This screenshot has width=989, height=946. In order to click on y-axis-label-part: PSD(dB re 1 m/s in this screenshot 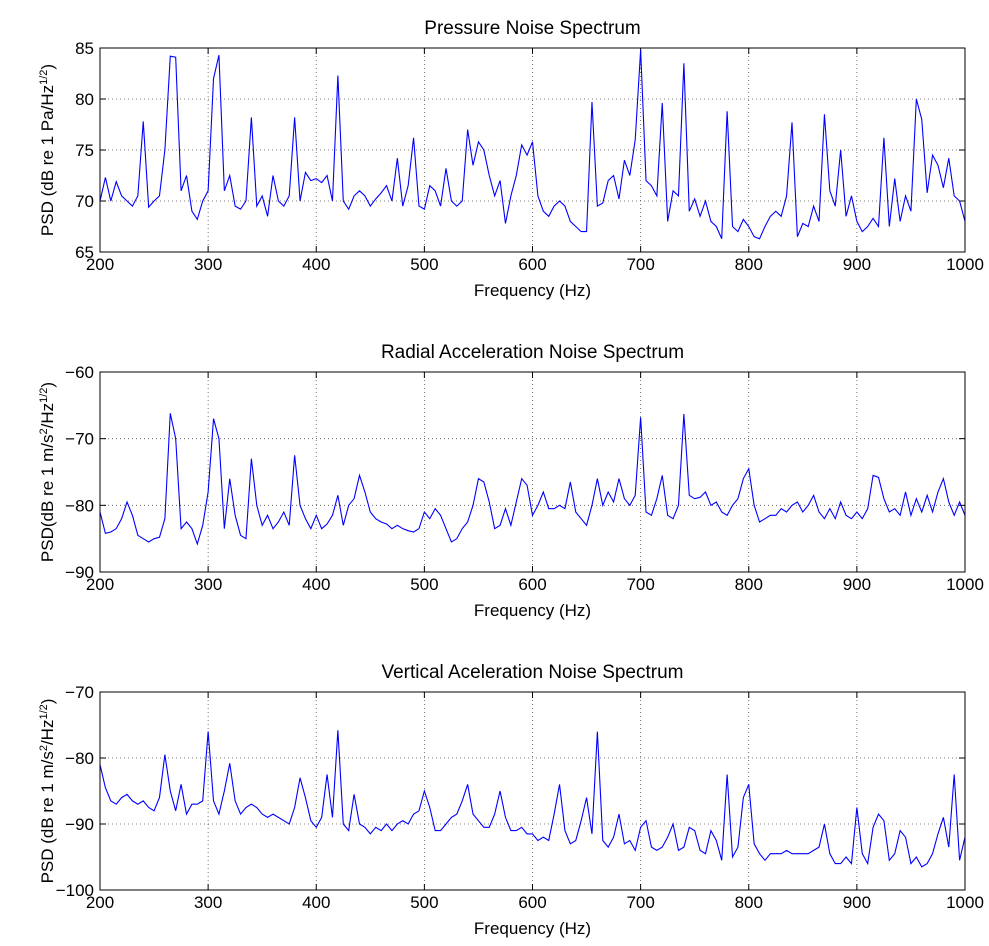, I will do `click(47, 499)`.